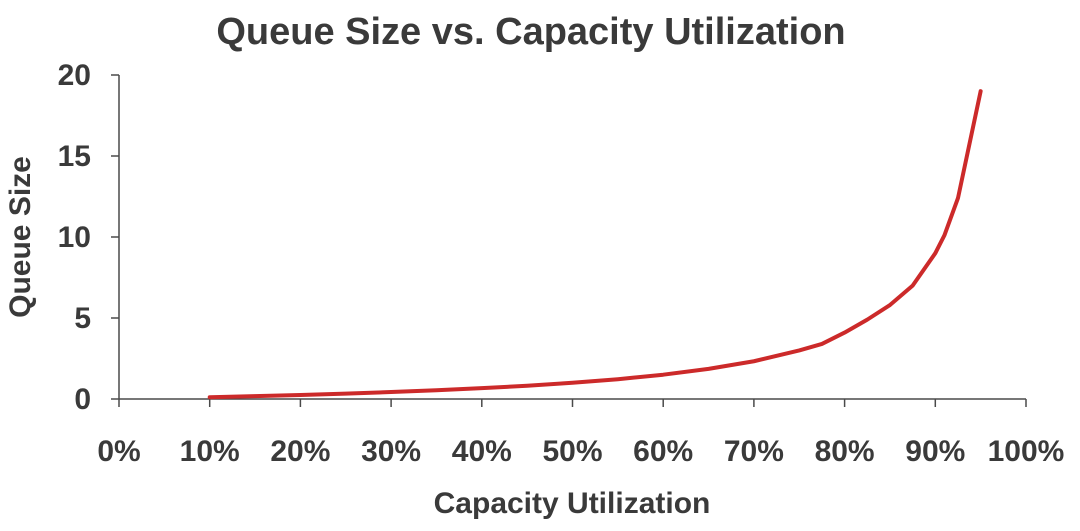 The width and height of the screenshot is (1080, 531). What do you see at coordinates (391, 451) in the screenshot?
I see `x-tick-label: 30%` at bounding box center [391, 451].